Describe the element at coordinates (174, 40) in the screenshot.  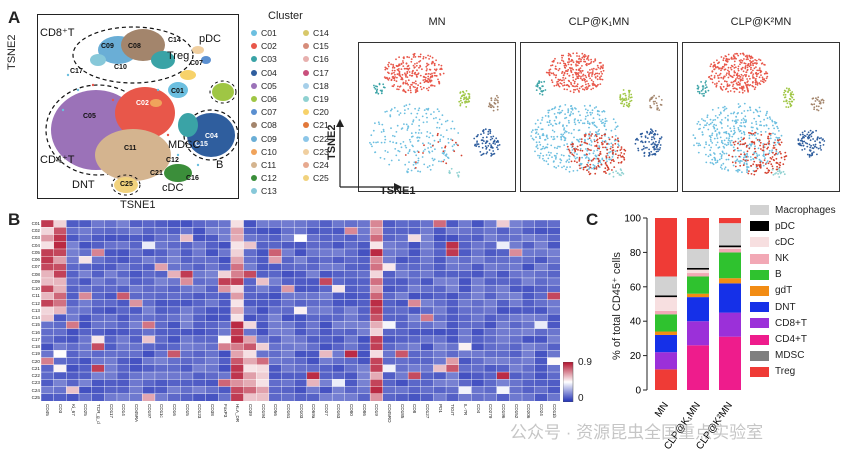
I see `cluster-label: C14` at that location.